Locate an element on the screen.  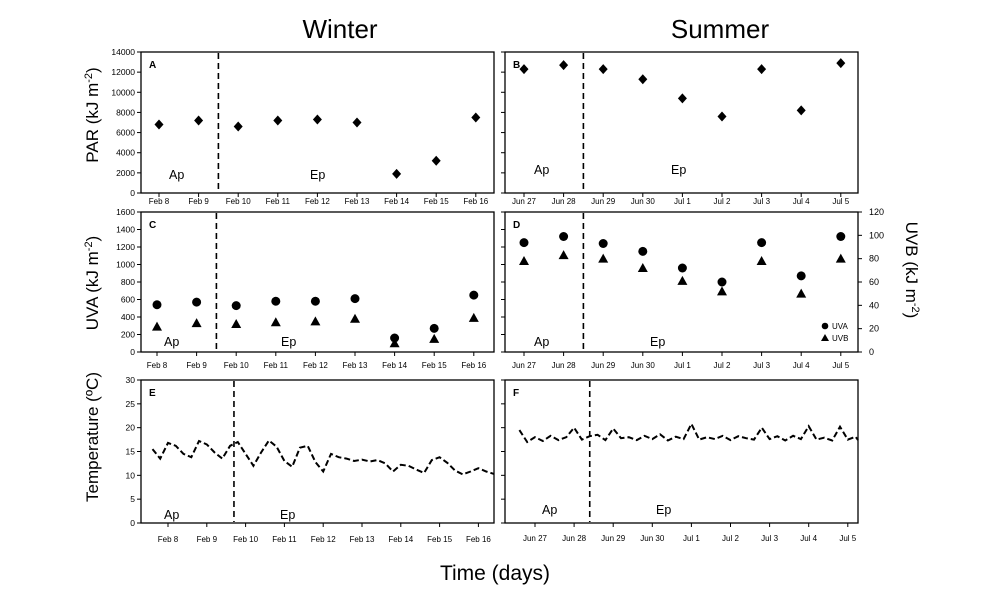
x-tick-label: Feb 12 is located at coordinates (323, 539).